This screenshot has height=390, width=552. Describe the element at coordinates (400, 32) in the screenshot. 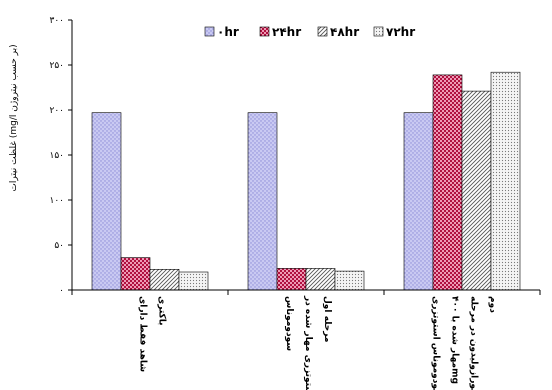

I see `legend-label: ۷۲hr` at that location.